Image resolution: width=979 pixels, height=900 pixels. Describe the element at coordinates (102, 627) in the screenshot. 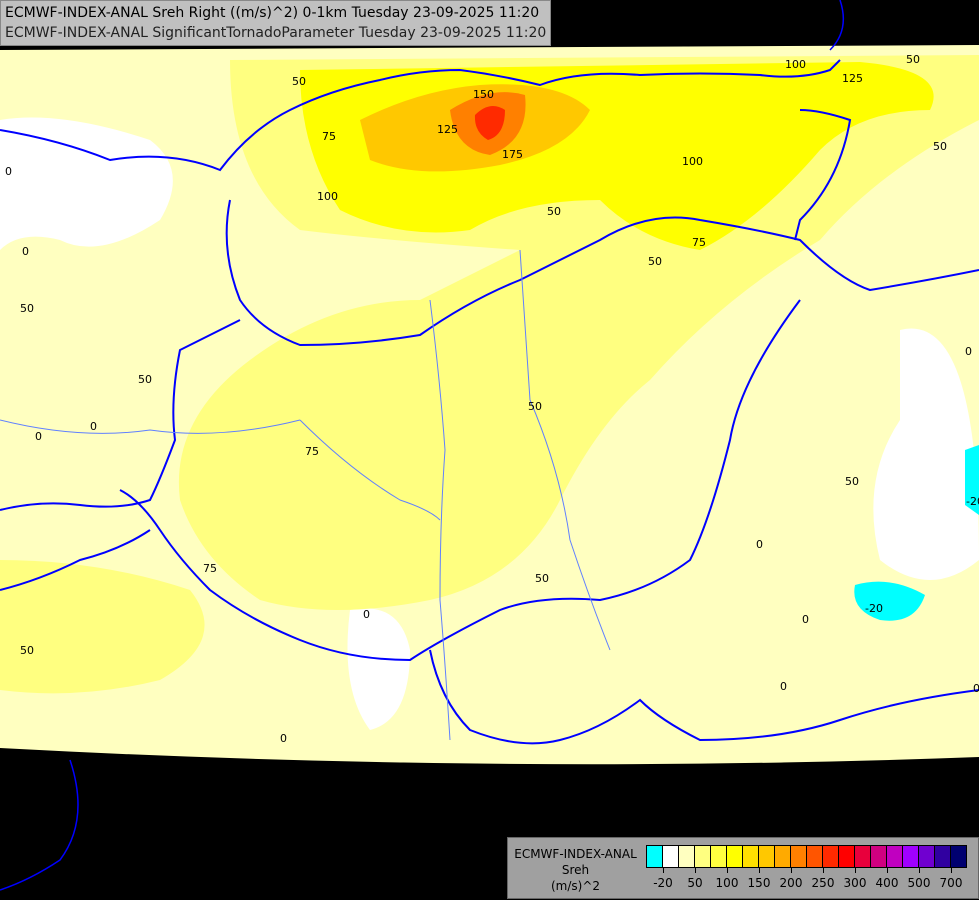

I see `field-mid-southwest` at that location.